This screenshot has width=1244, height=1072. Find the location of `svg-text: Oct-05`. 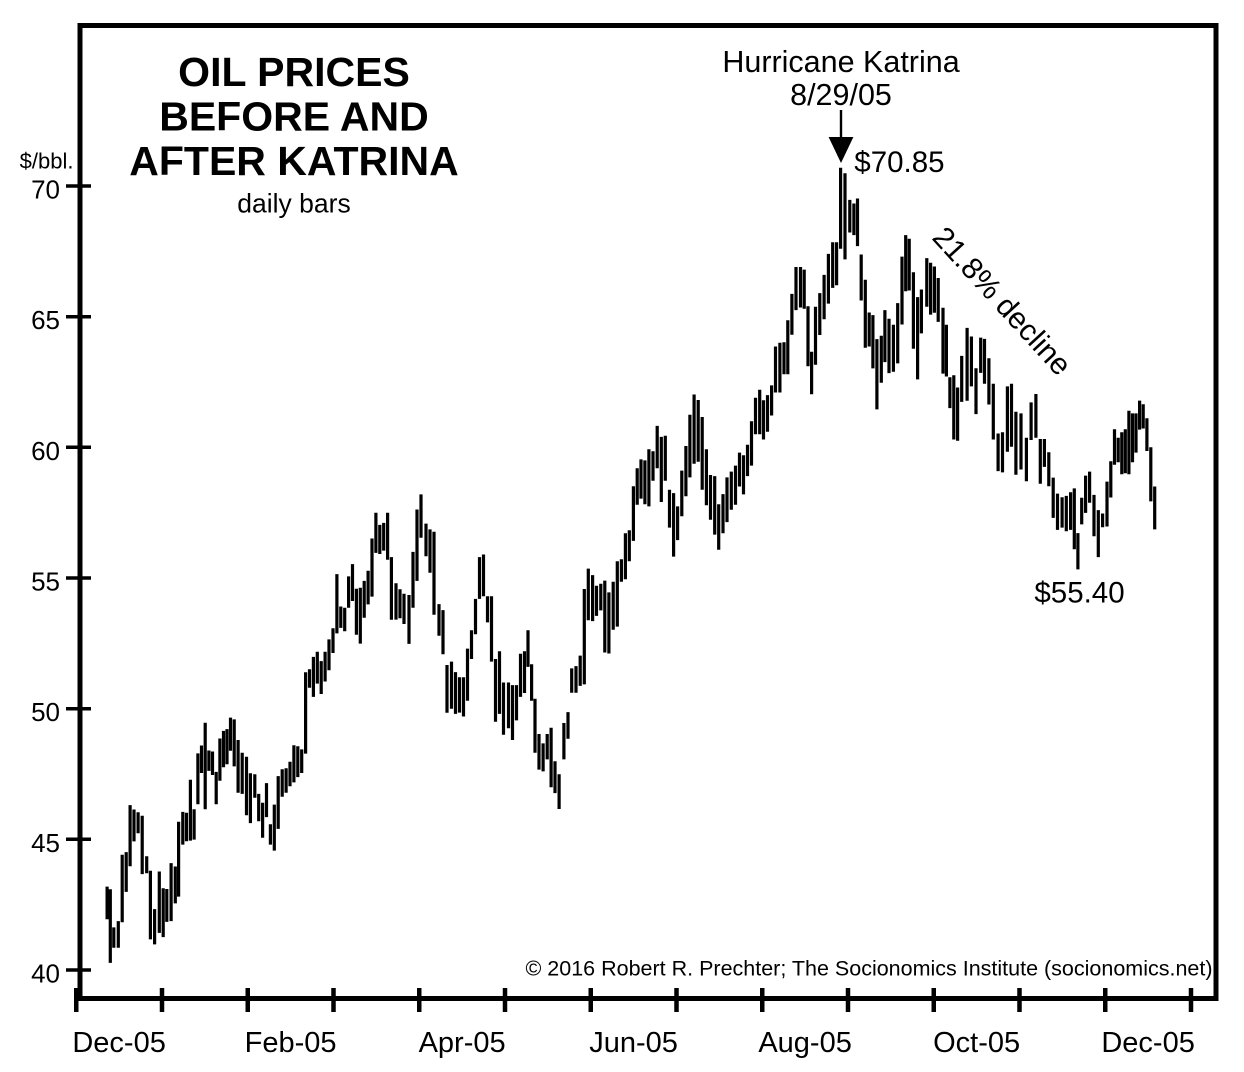

svg-text: Oct-05 is located at coordinates (976, 1043).